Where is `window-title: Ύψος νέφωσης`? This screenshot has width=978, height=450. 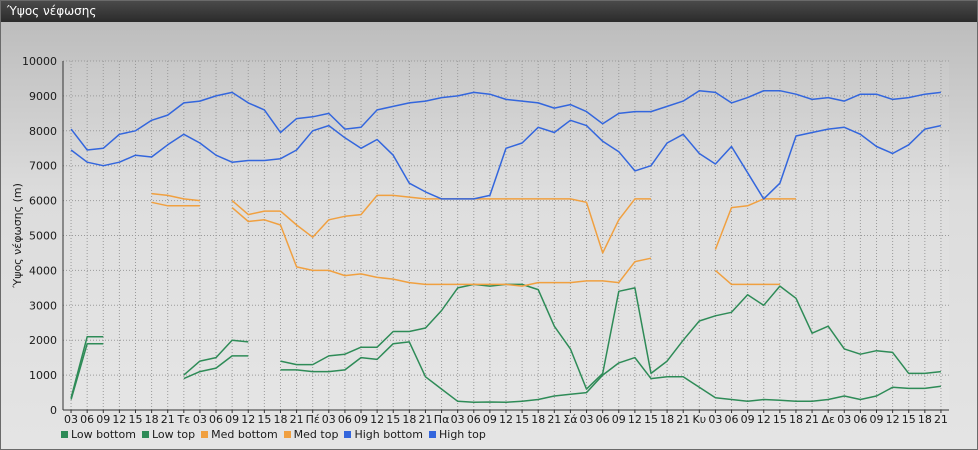
window-title: Ύψος νέφωσης is located at coordinates (52, 11).